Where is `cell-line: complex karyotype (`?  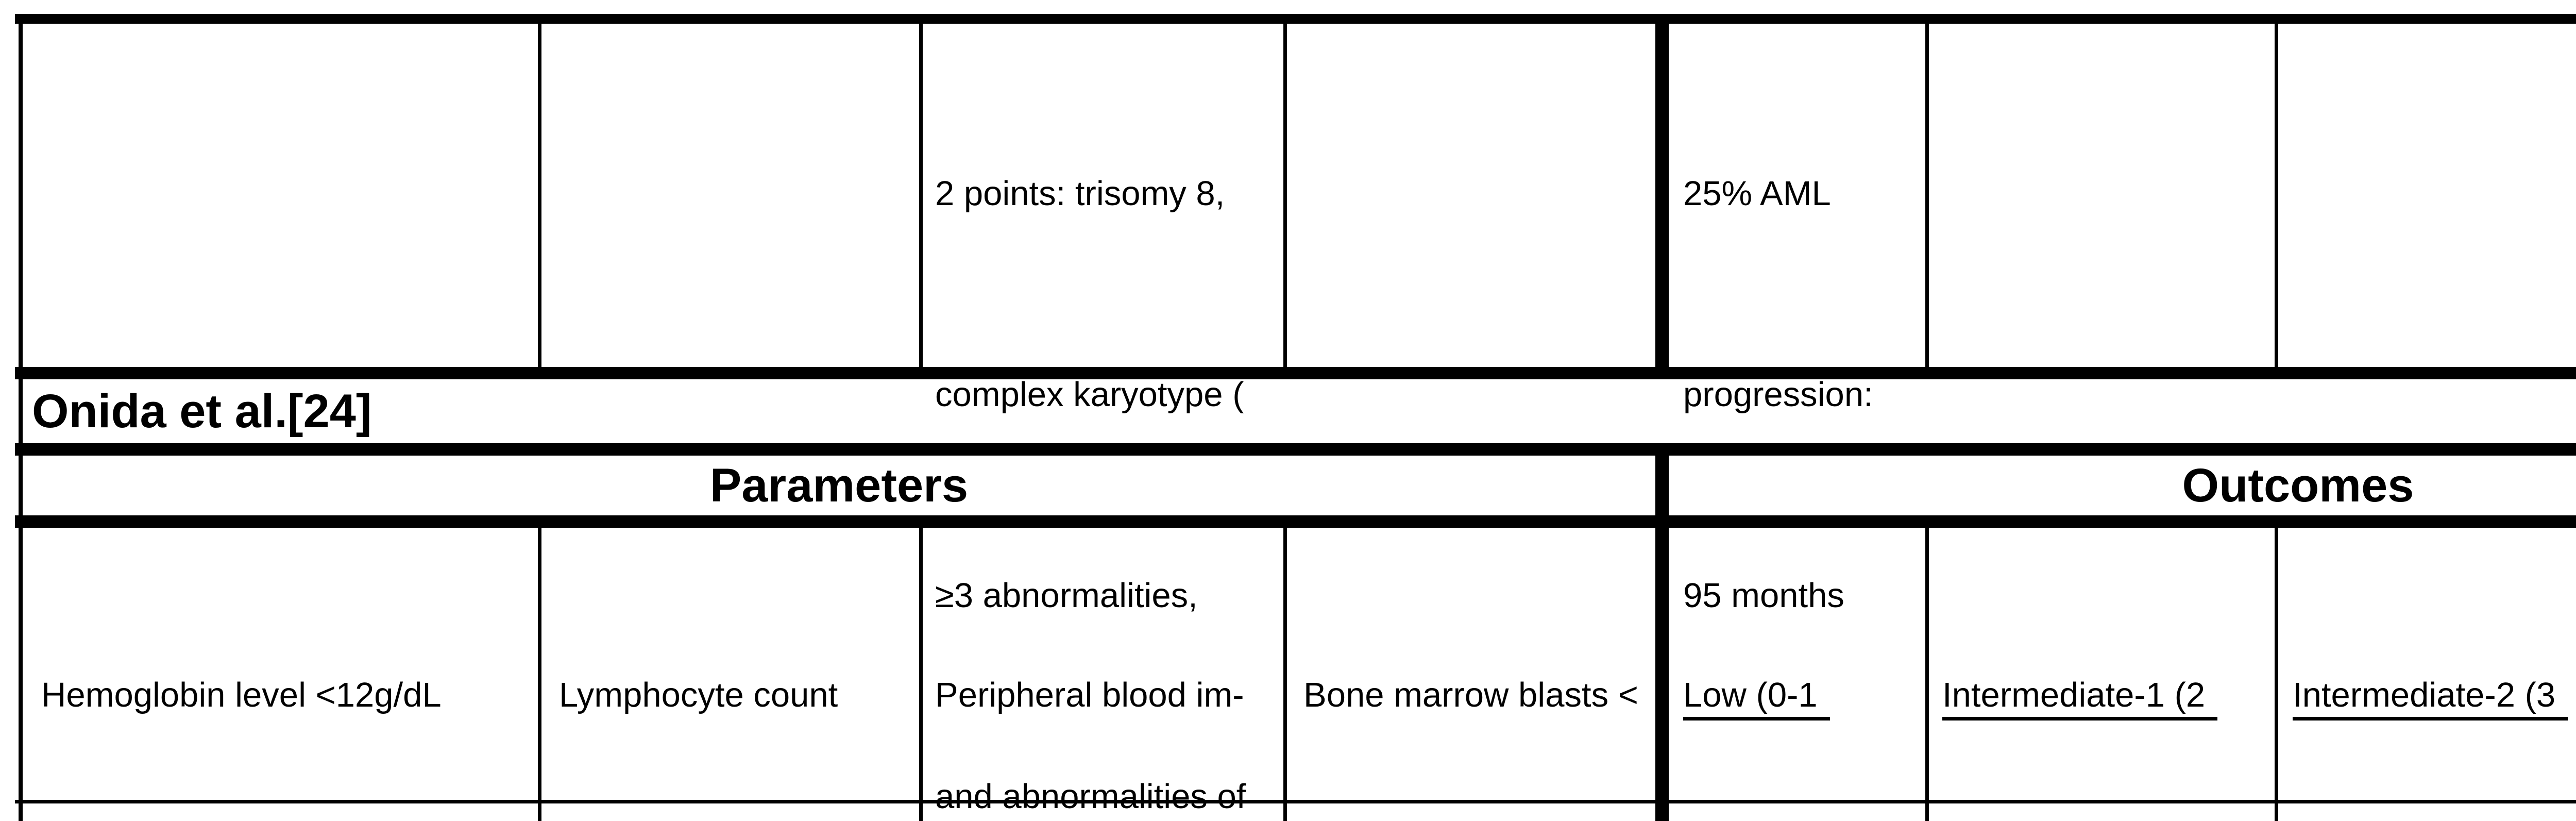
cell-line: complex karyotype ( is located at coordinates (1089, 395).